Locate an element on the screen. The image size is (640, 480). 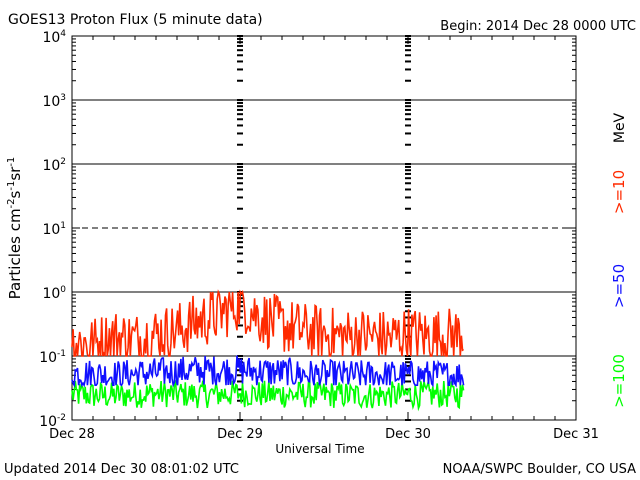
y-tick-exponent: 3 is located at coordinates (63, 98).